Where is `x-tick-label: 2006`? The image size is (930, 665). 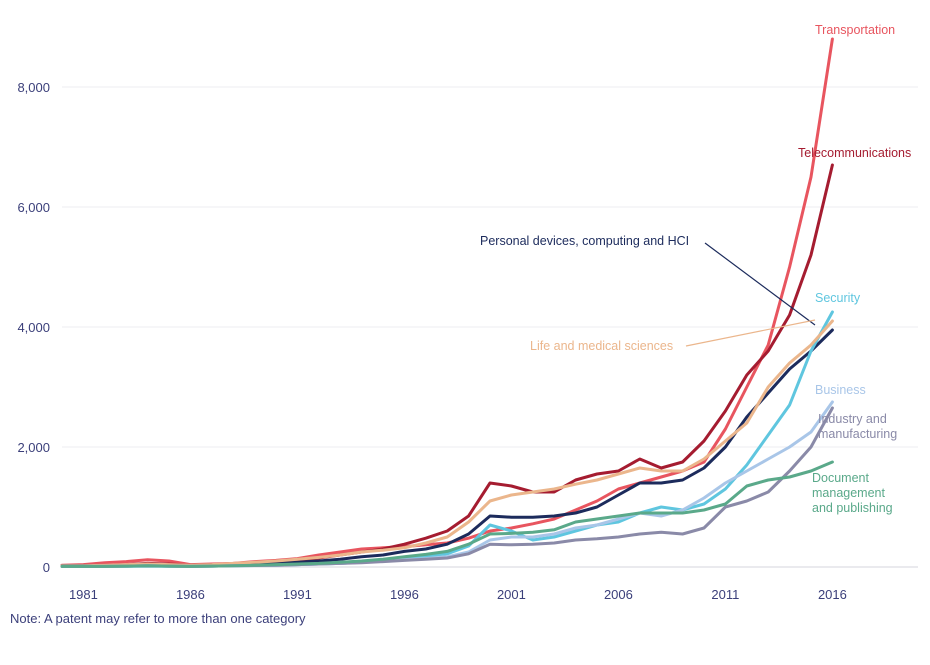
x-tick-label: 2006 is located at coordinates (618, 594).